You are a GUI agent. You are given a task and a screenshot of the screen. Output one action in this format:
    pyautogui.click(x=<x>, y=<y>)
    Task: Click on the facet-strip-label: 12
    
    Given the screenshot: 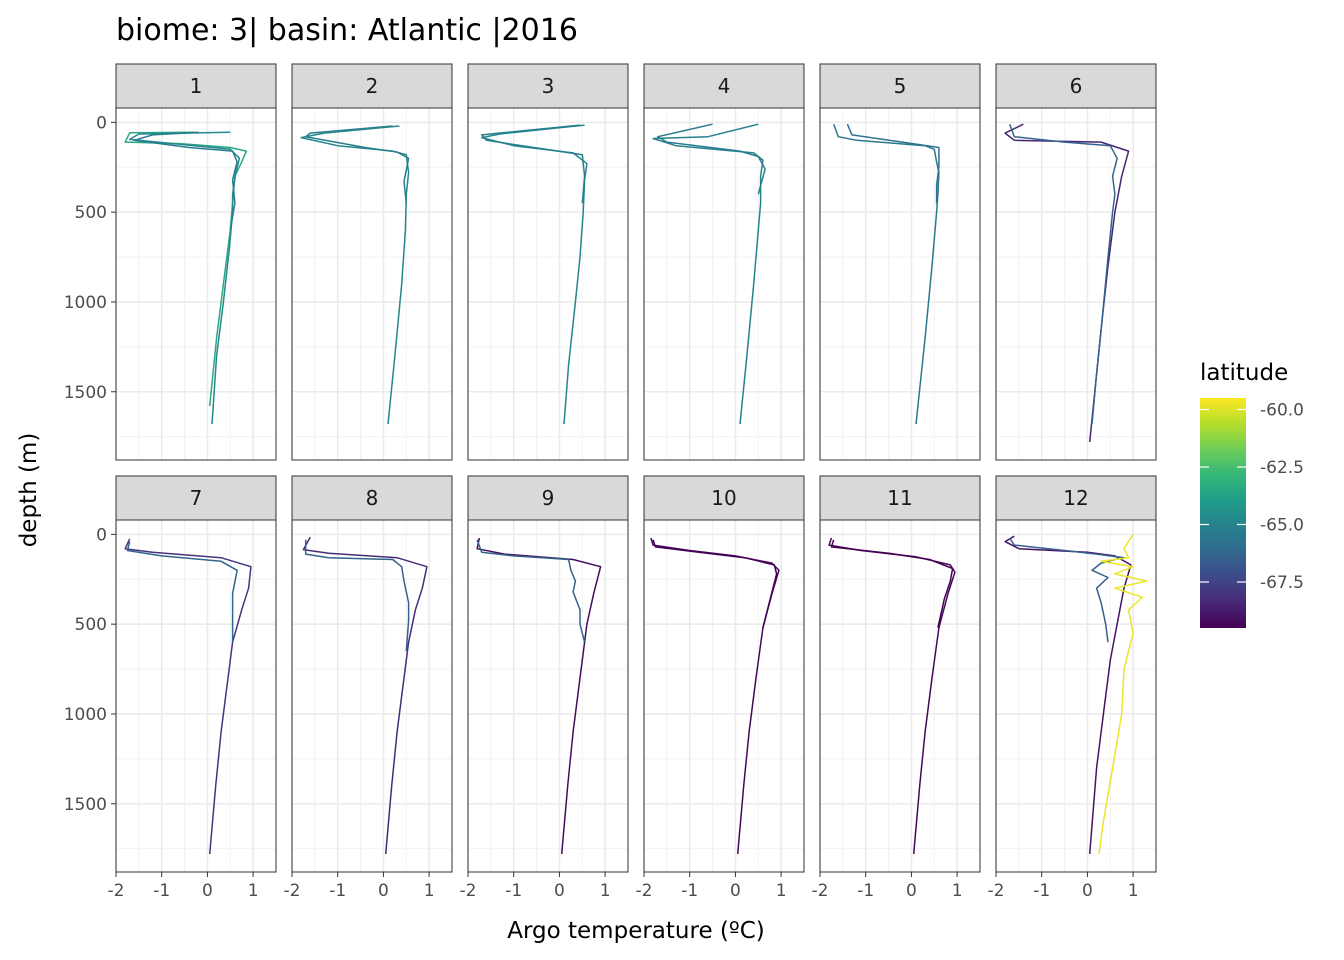 What is the action you would take?
    pyautogui.click(x=1075, y=498)
    